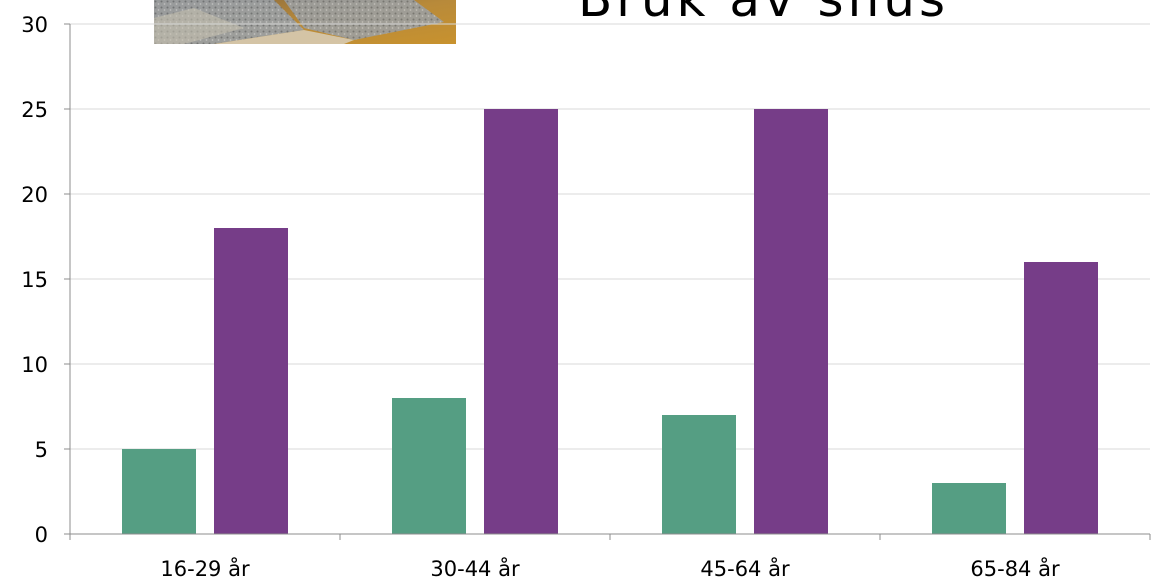  I want to click on y-tick-label: 5, so click(41, 450).